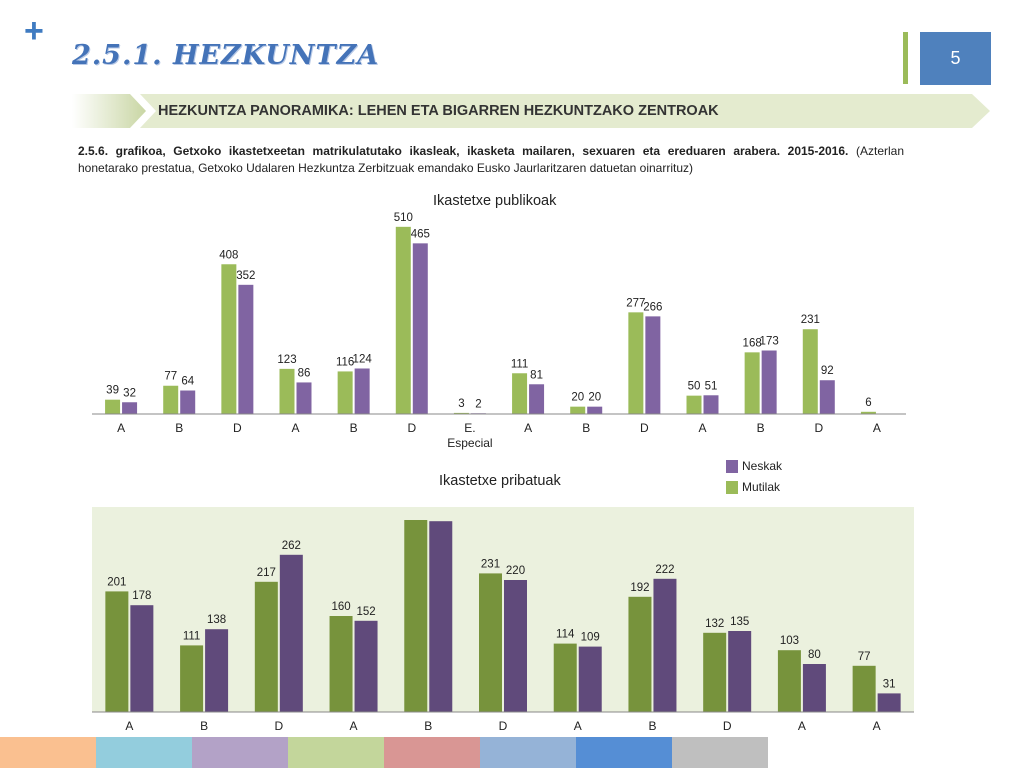 This screenshot has height=768, width=1024. What do you see at coordinates (116, 582) in the screenshot?
I see `value-label-mutilak-0: 201` at bounding box center [116, 582].